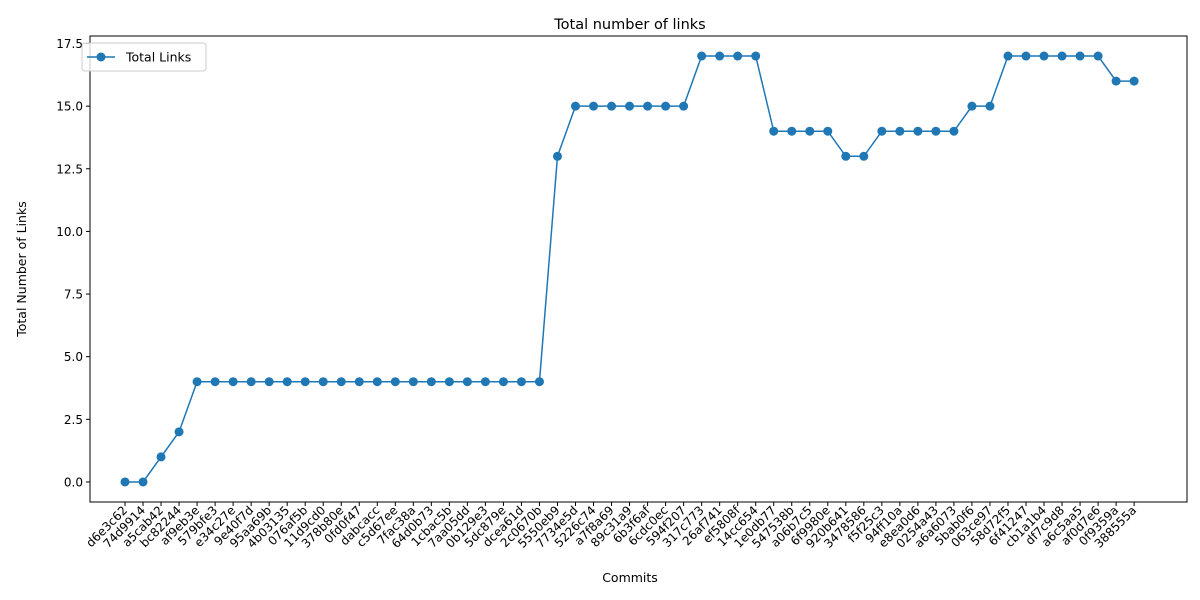  What do you see at coordinates (629, 25) in the screenshot?
I see `chart-title: Total number of links` at bounding box center [629, 25].